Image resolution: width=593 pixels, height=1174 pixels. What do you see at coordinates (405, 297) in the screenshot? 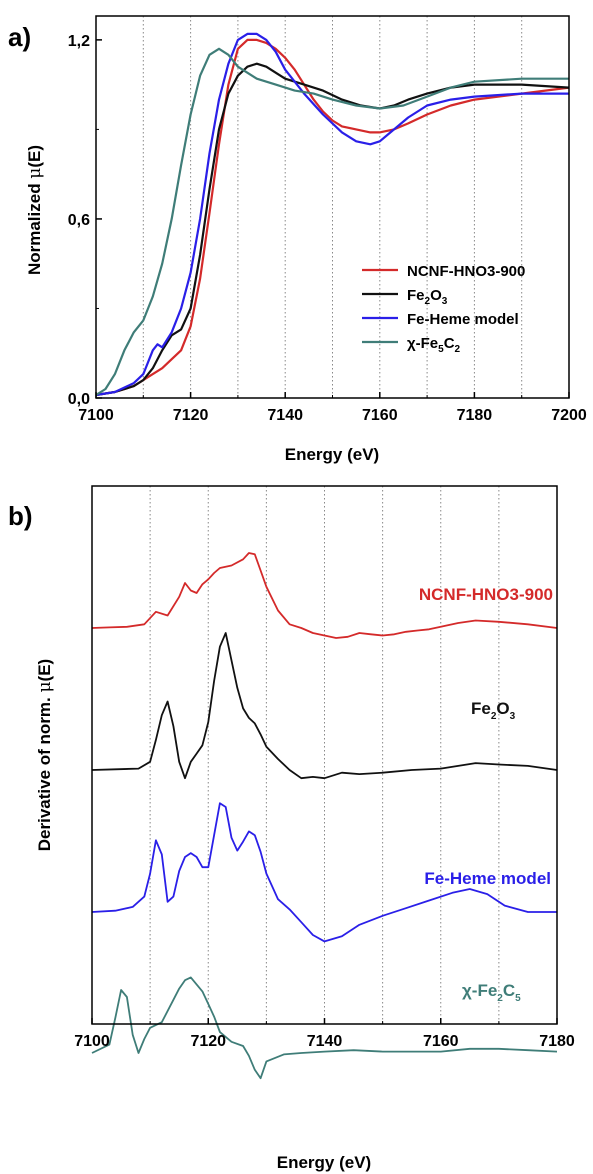
I see `legend-item: Fe2O3` at bounding box center [405, 297].